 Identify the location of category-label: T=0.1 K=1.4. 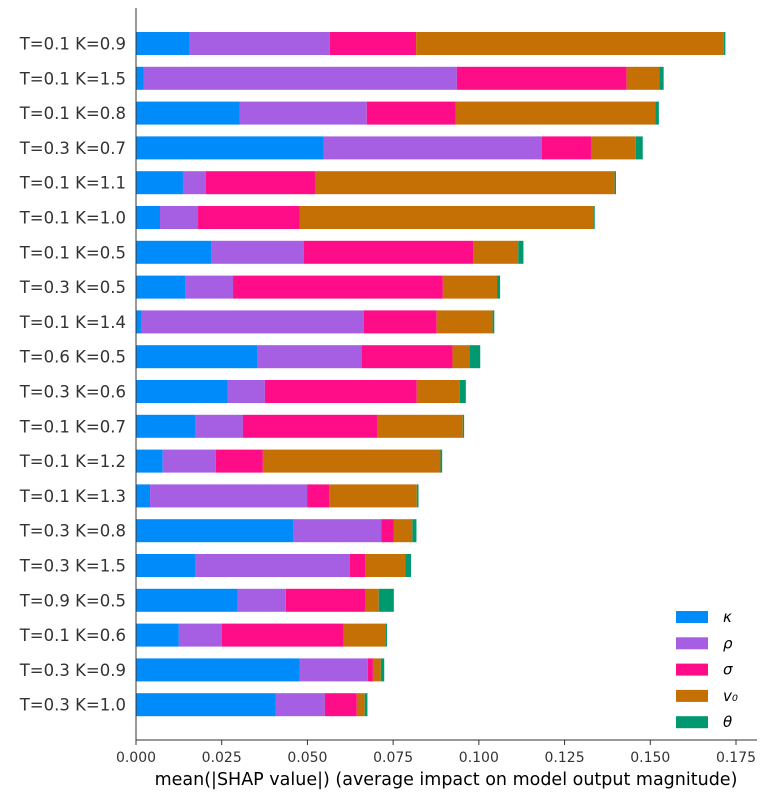
(72, 322).